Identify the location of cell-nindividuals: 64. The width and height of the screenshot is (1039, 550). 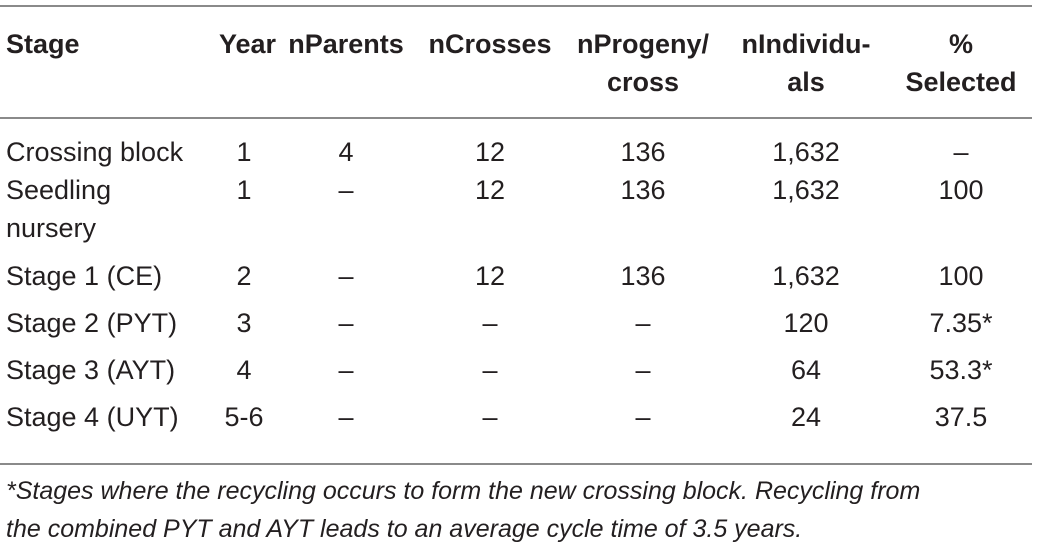
(806, 370).